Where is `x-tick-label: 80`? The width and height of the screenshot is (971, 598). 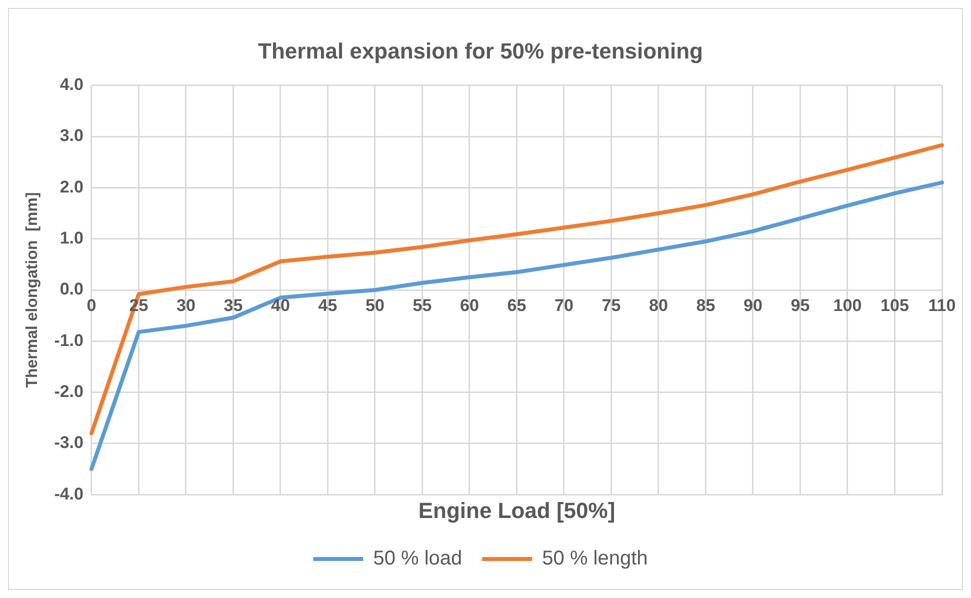
x-tick-label: 80 is located at coordinates (658, 306).